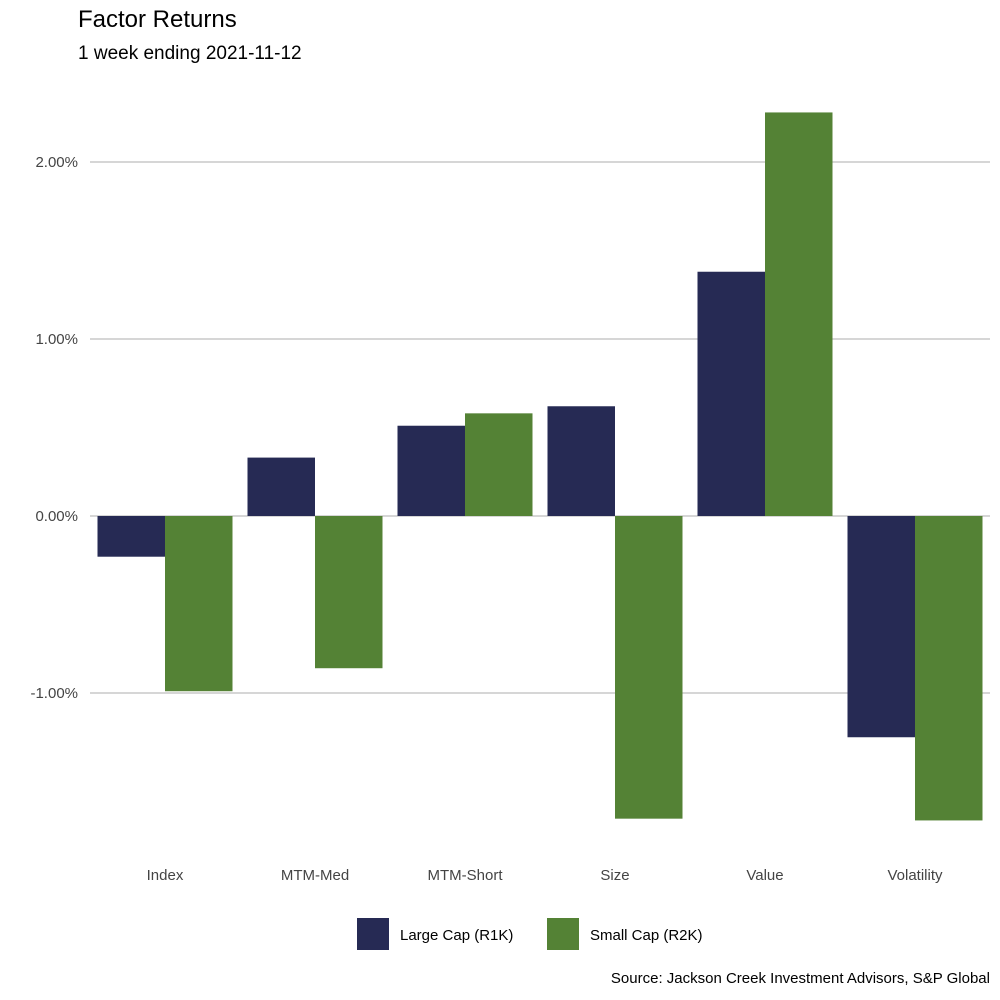  Describe the element at coordinates (56, 162) in the screenshot. I see `y-tick-label: 2.00%` at that location.